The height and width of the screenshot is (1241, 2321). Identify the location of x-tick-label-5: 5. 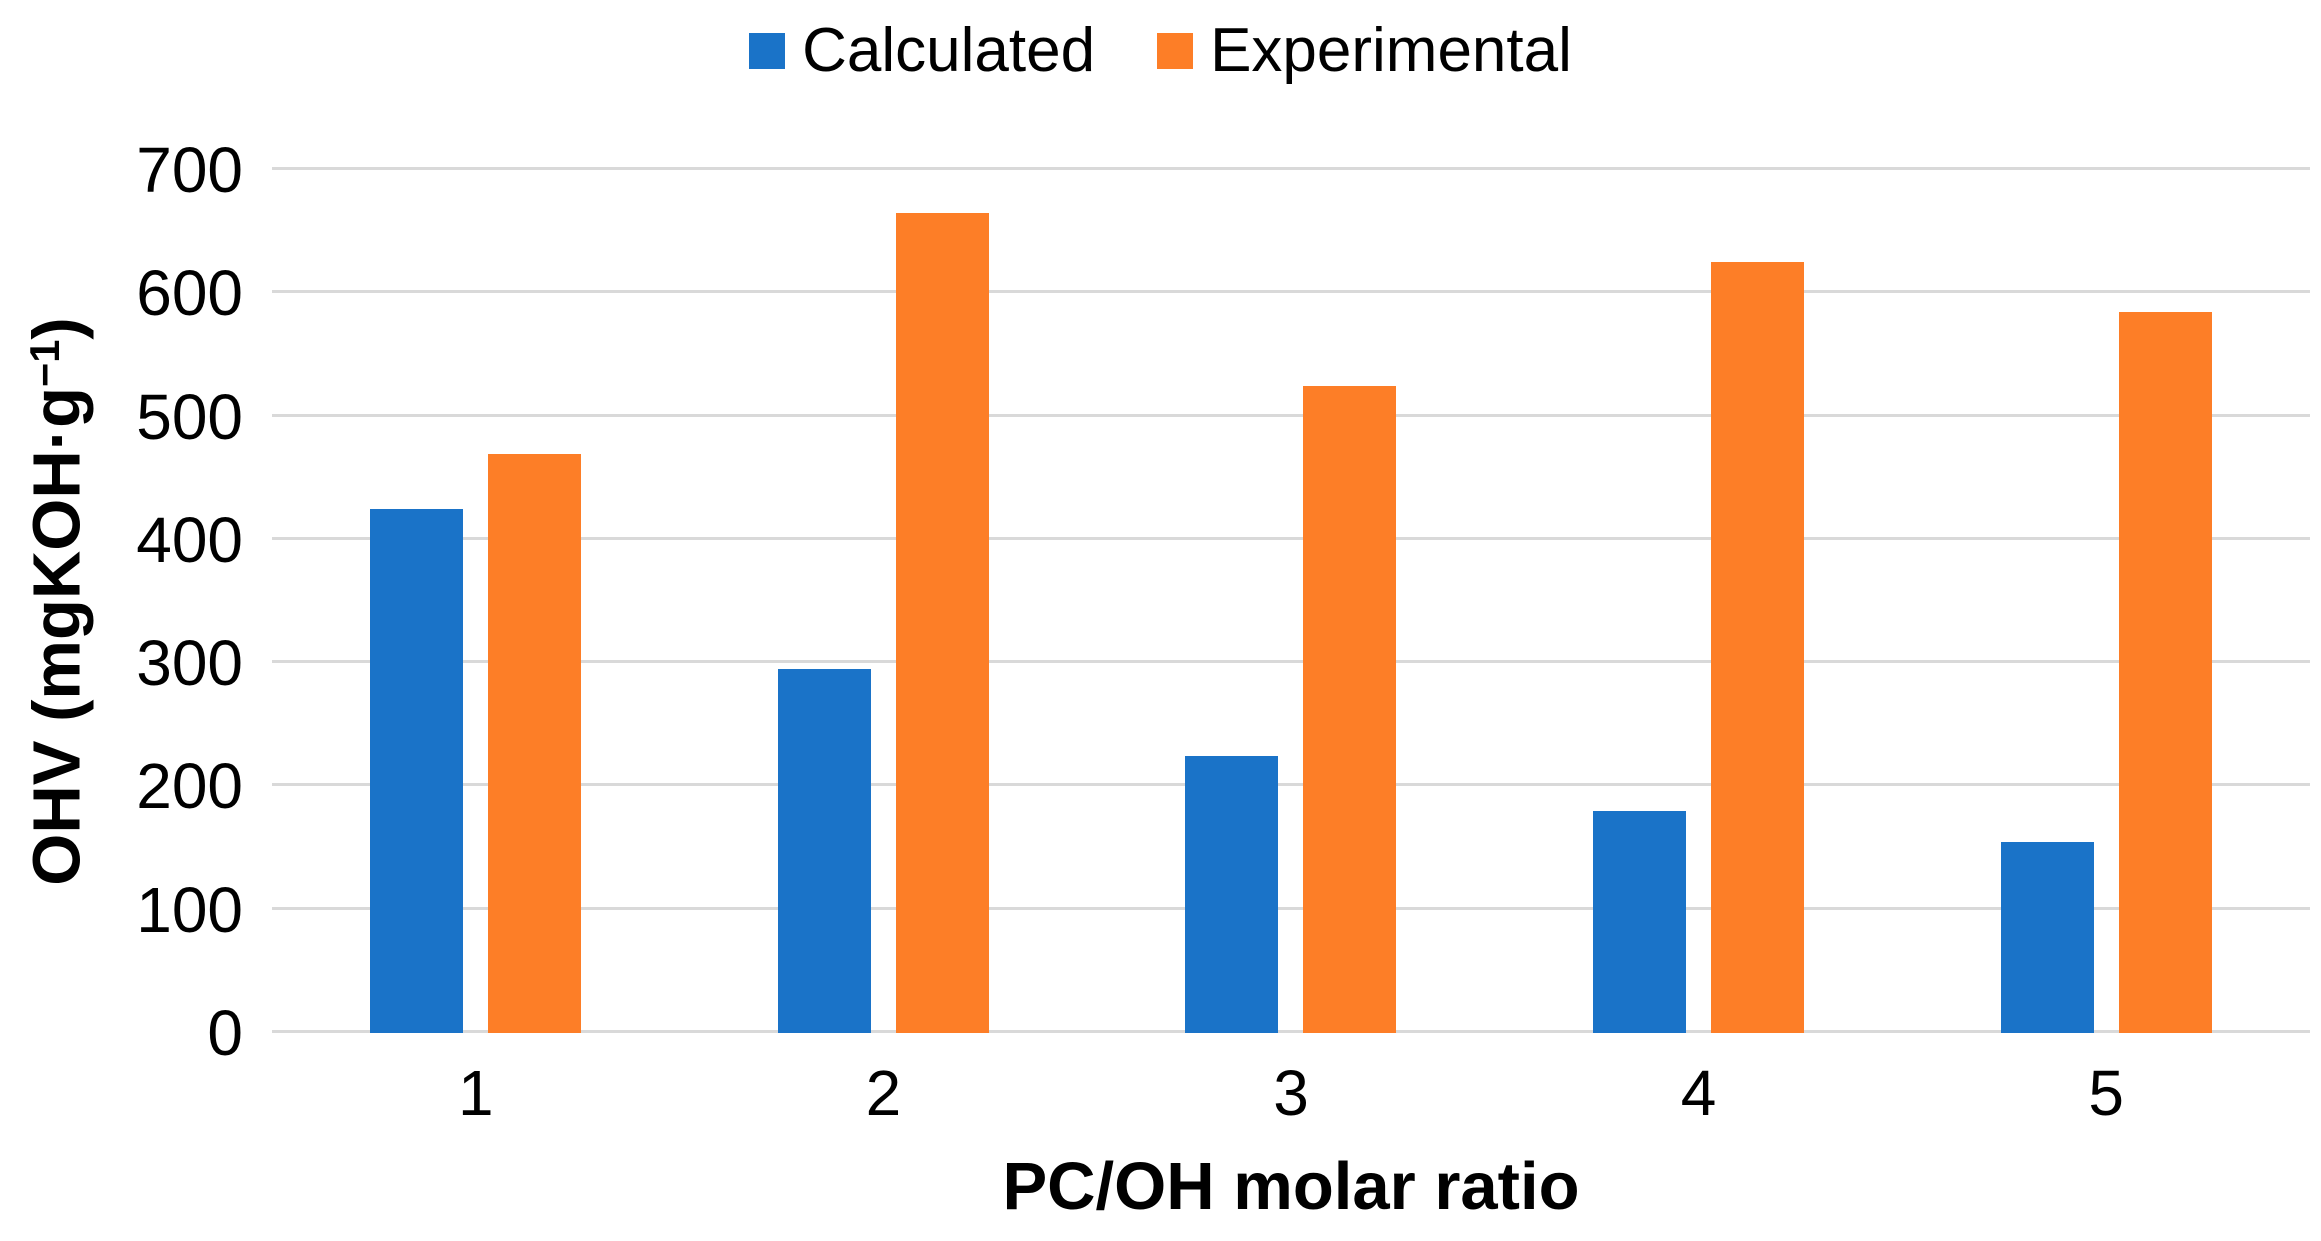
(2106, 1093).